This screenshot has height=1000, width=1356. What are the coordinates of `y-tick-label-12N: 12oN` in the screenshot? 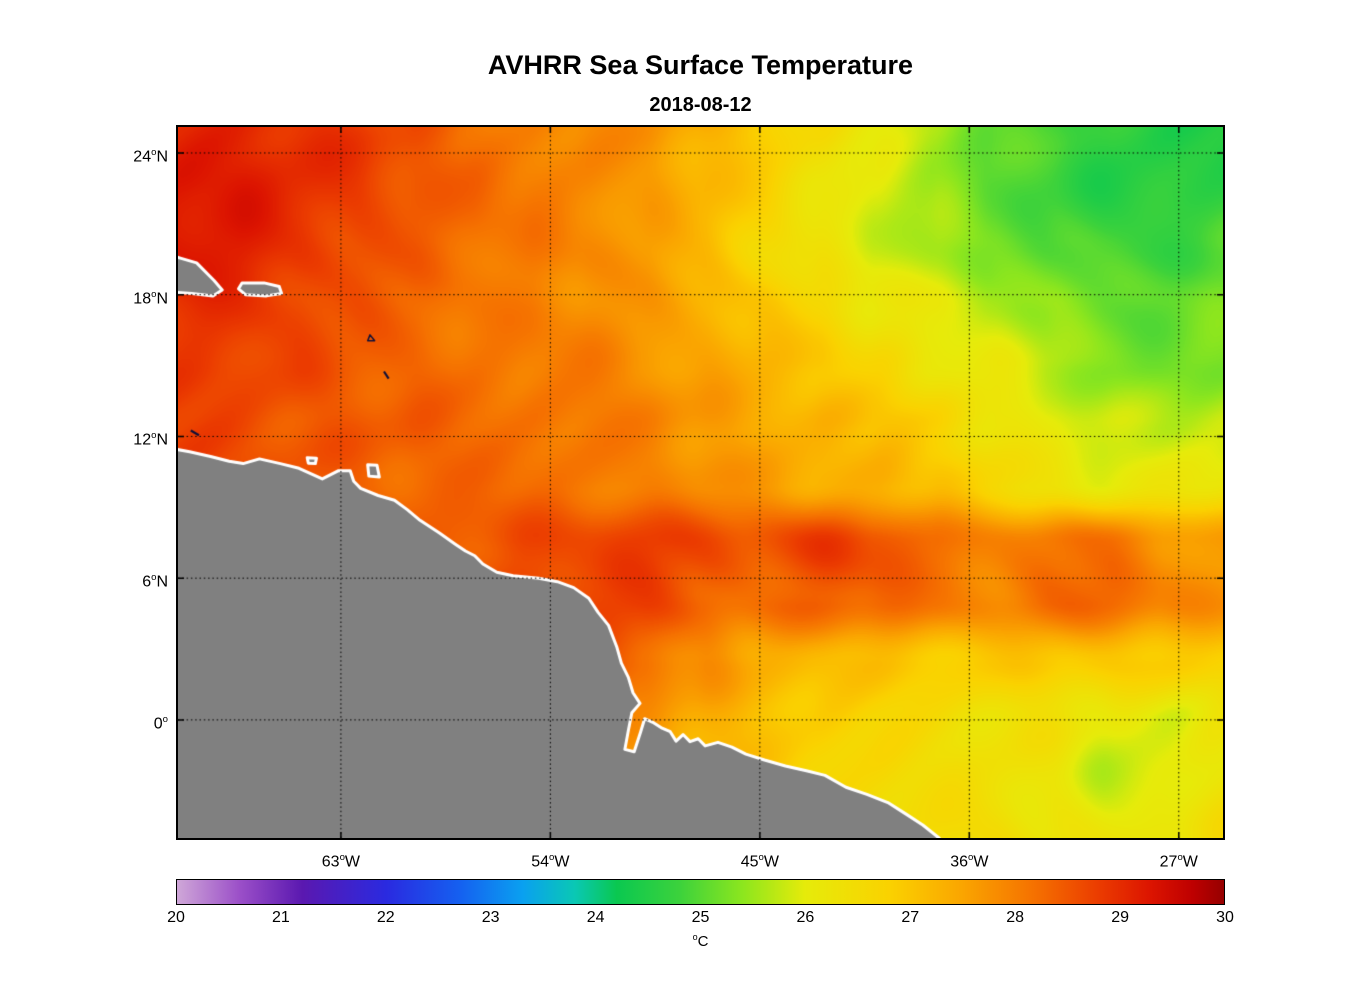 It's located at (150, 439).